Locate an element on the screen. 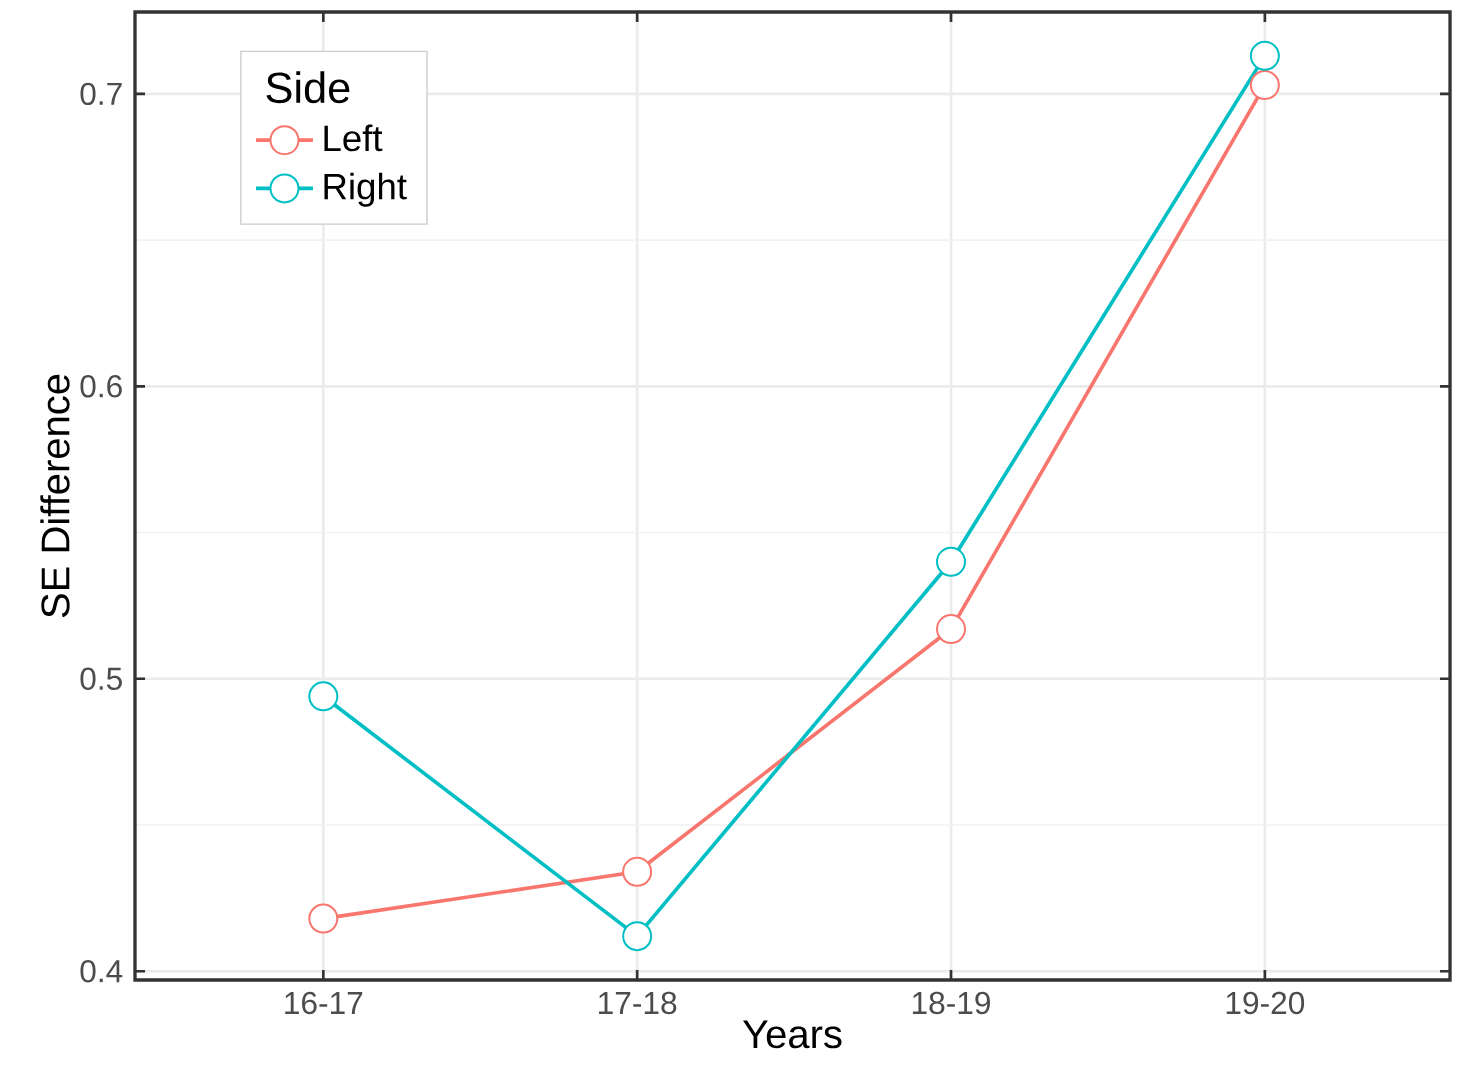 The image size is (1459, 1078). y-tick-label: 0.6 is located at coordinates (101, 386).